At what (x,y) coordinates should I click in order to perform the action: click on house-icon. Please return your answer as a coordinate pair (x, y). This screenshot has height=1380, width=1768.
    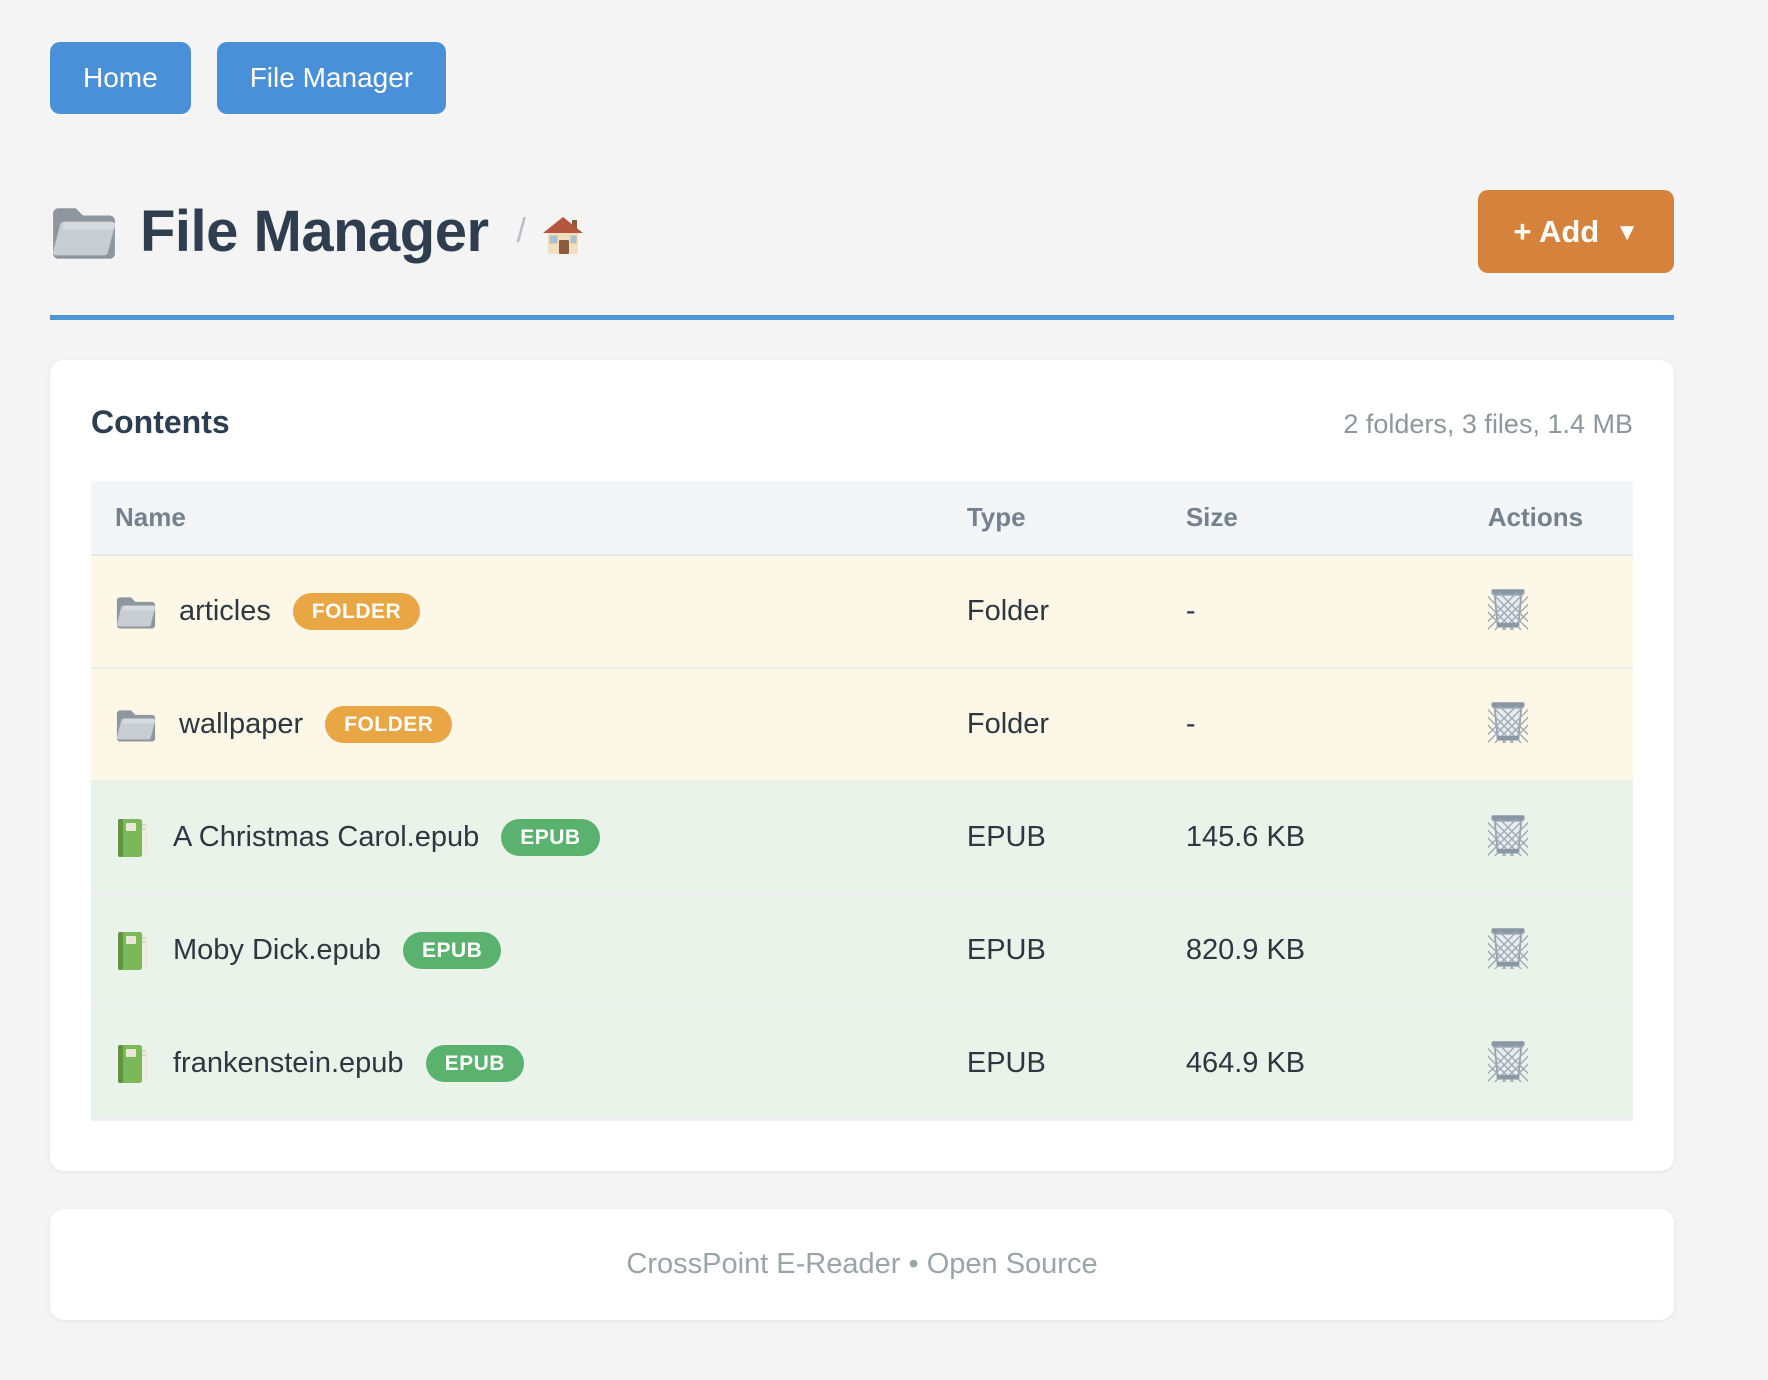
    Looking at the image, I should click on (563, 236).